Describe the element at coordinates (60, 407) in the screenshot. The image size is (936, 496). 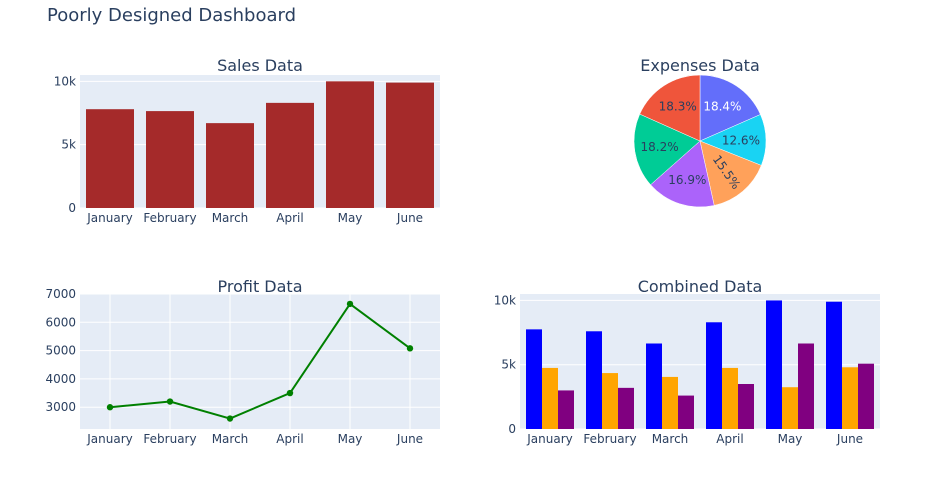
I see `y-tick-label: 3000` at that location.